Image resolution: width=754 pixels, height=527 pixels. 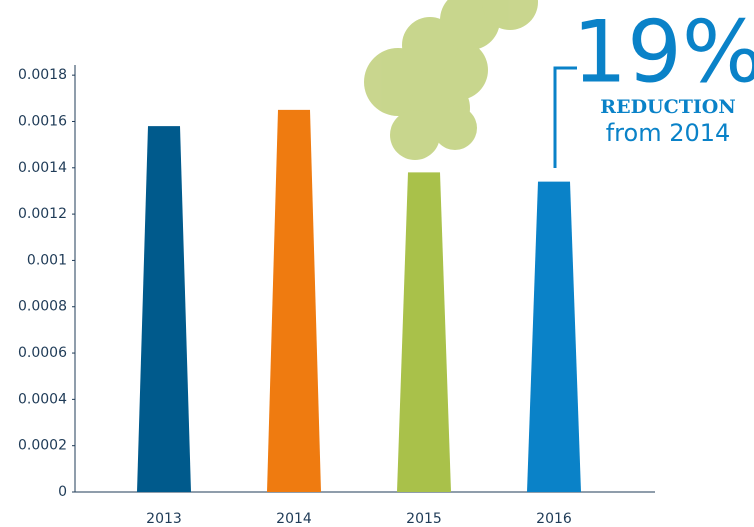 I want to click on y-tick-label: 0.0014, so click(x=42, y=168).